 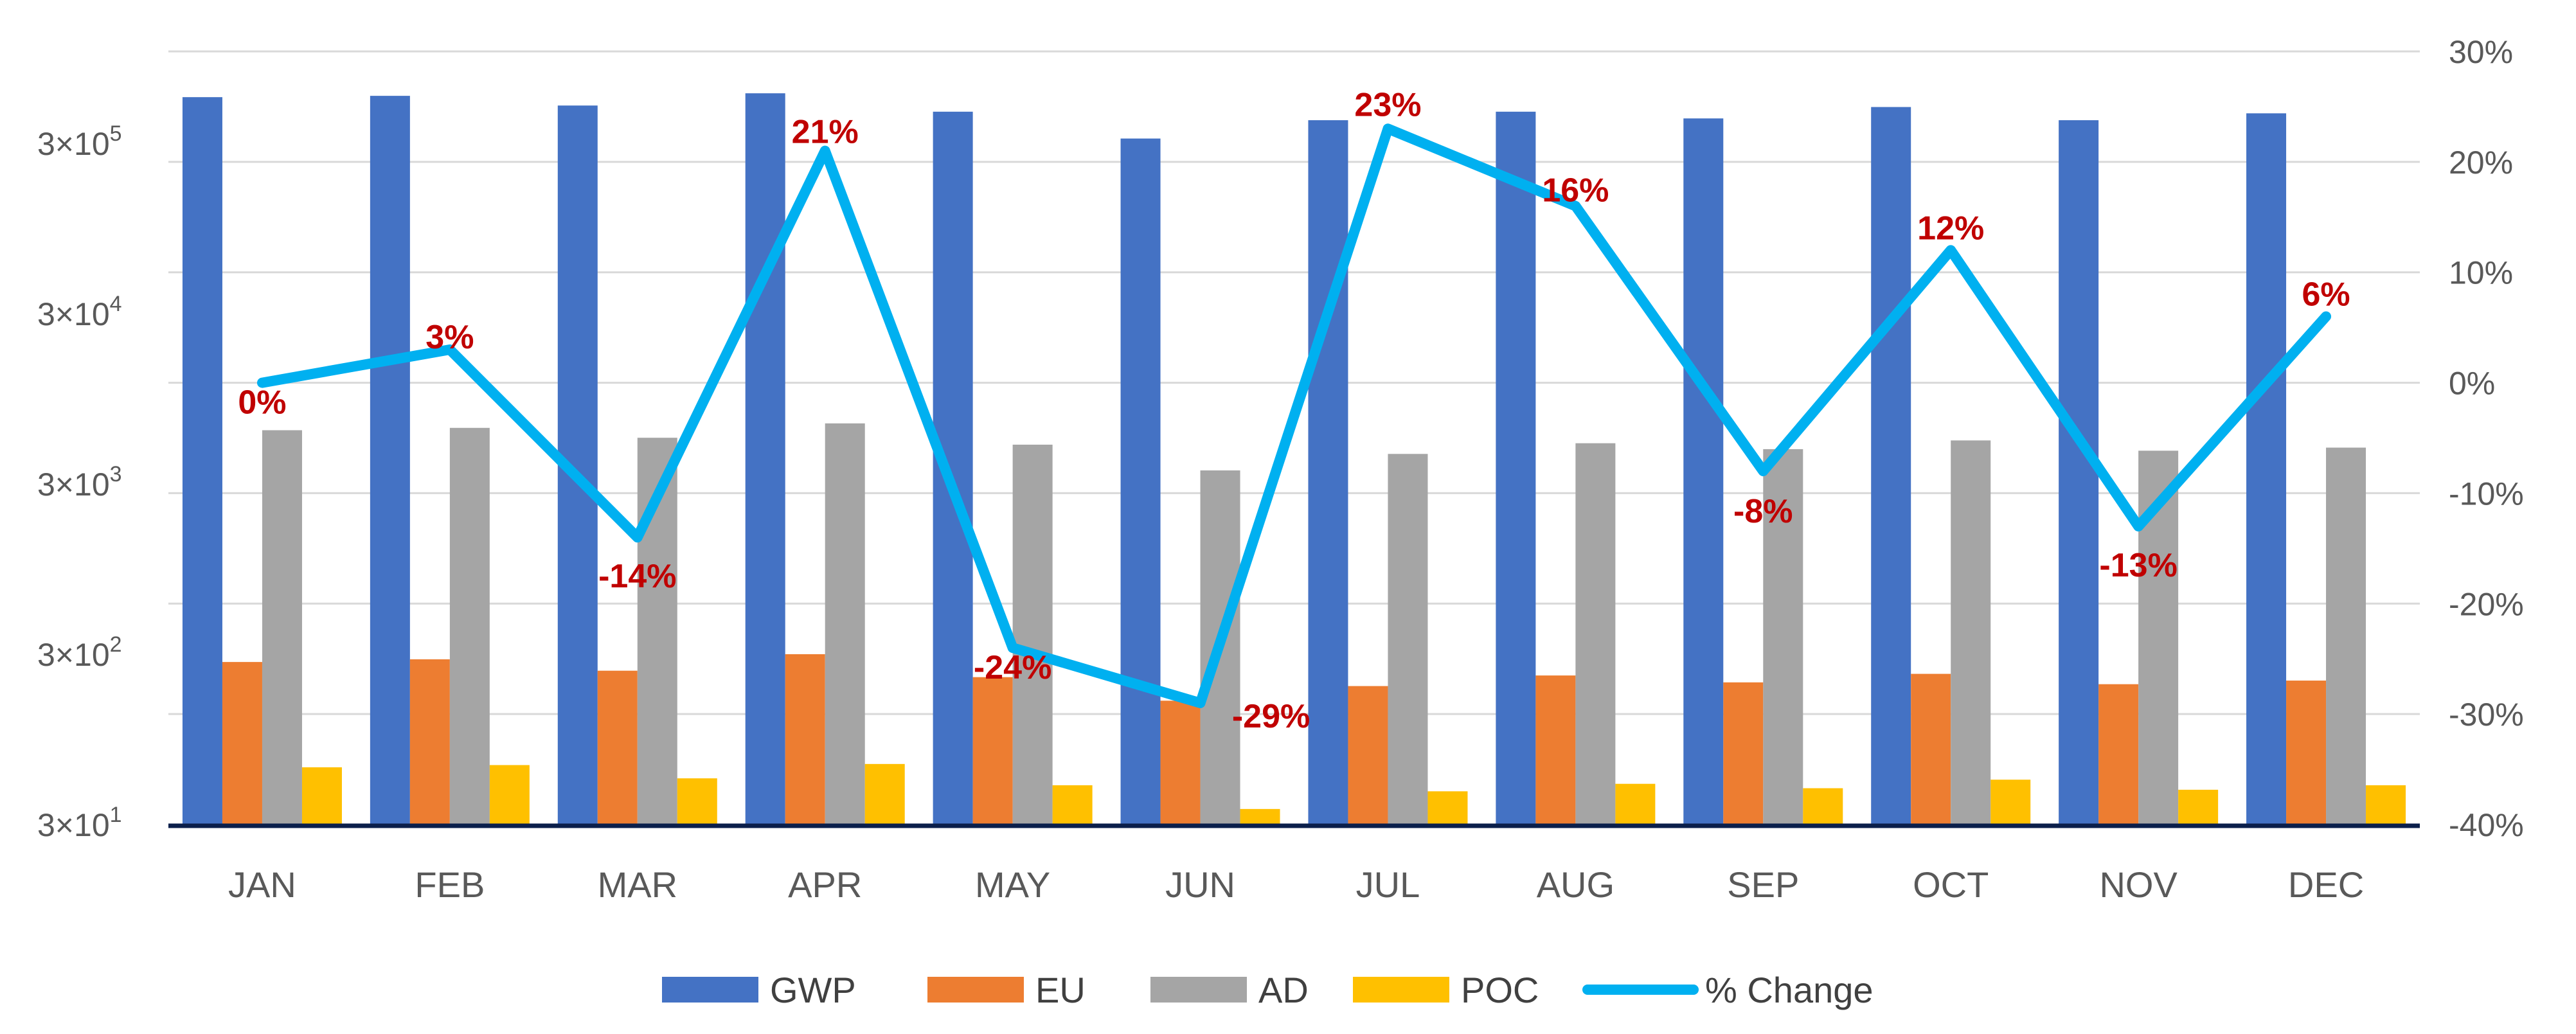 What do you see at coordinates (825, 885) in the screenshot?
I see `category-label: APR` at bounding box center [825, 885].